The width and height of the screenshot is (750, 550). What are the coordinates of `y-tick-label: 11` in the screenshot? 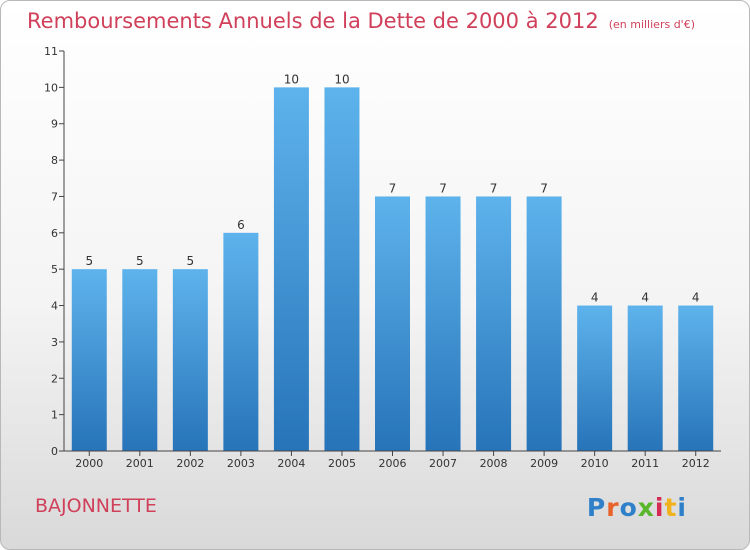 It's located at (51, 51).